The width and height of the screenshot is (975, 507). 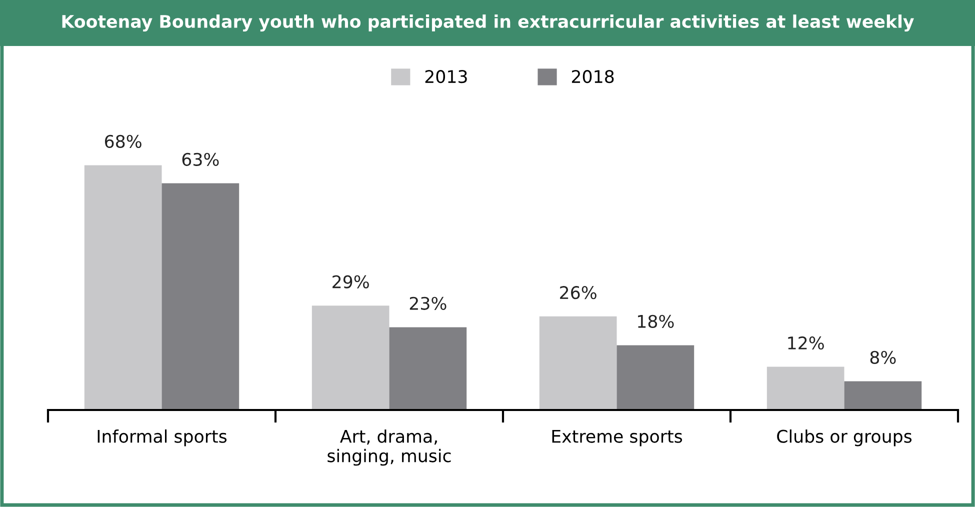 I want to click on data-label: 26%, so click(x=578, y=293).